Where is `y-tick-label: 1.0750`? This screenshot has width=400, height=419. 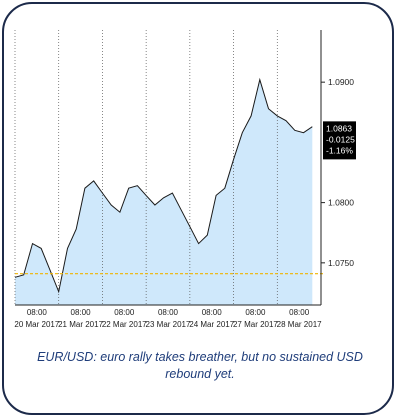
y-tick-label: 1.0750 is located at coordinates (341, 263).